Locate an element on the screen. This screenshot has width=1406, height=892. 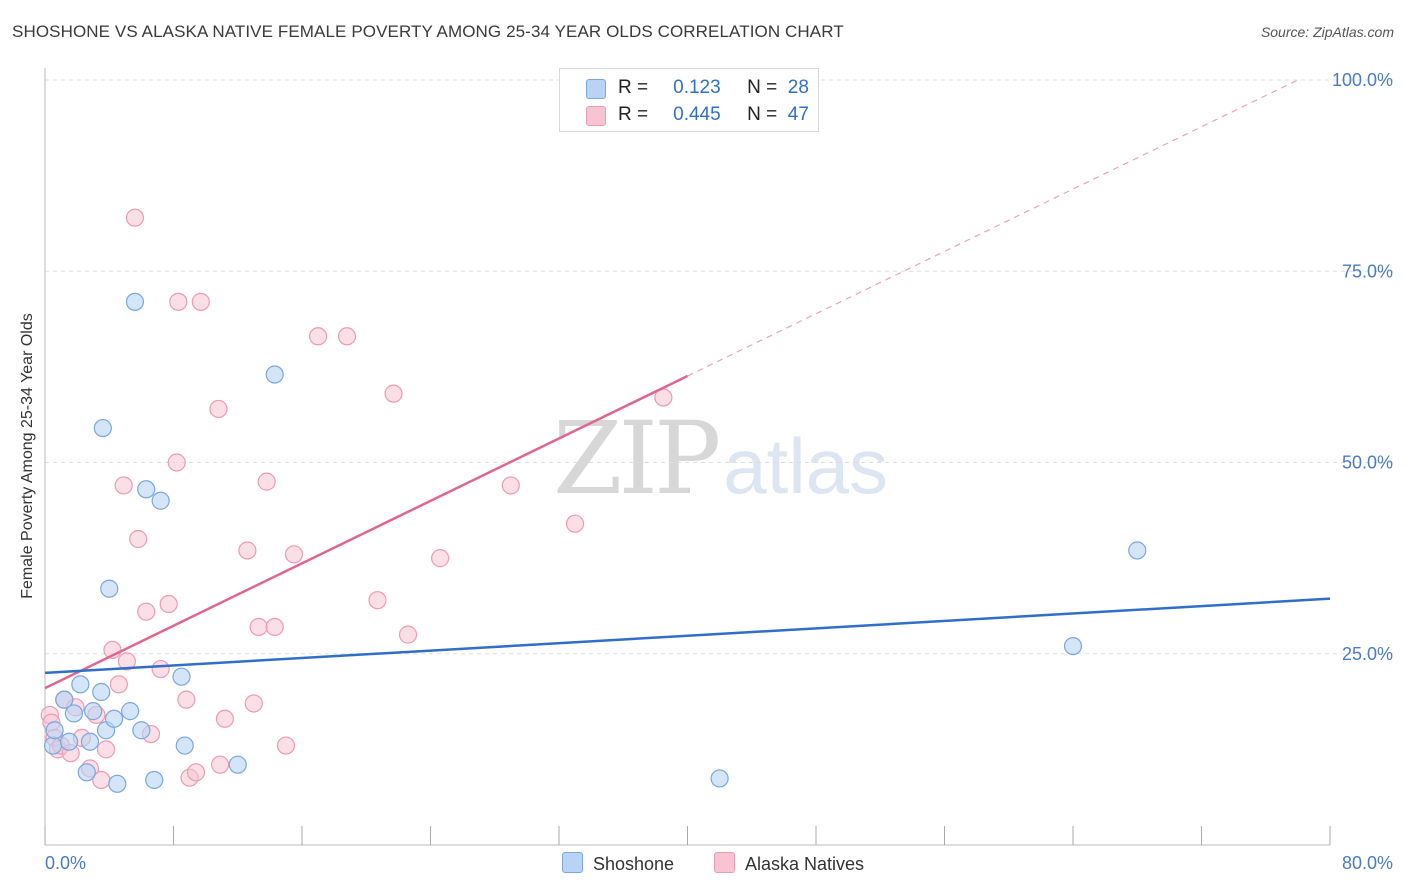
shoshone-trend-line is located at coordinates (687, 636).